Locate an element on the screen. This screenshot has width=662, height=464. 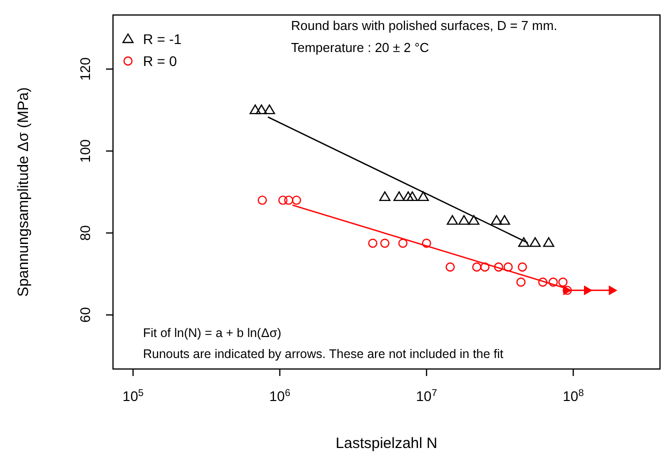
annotation: Temperature : 20 ± 2 °C is located at coordinates (360, 47).